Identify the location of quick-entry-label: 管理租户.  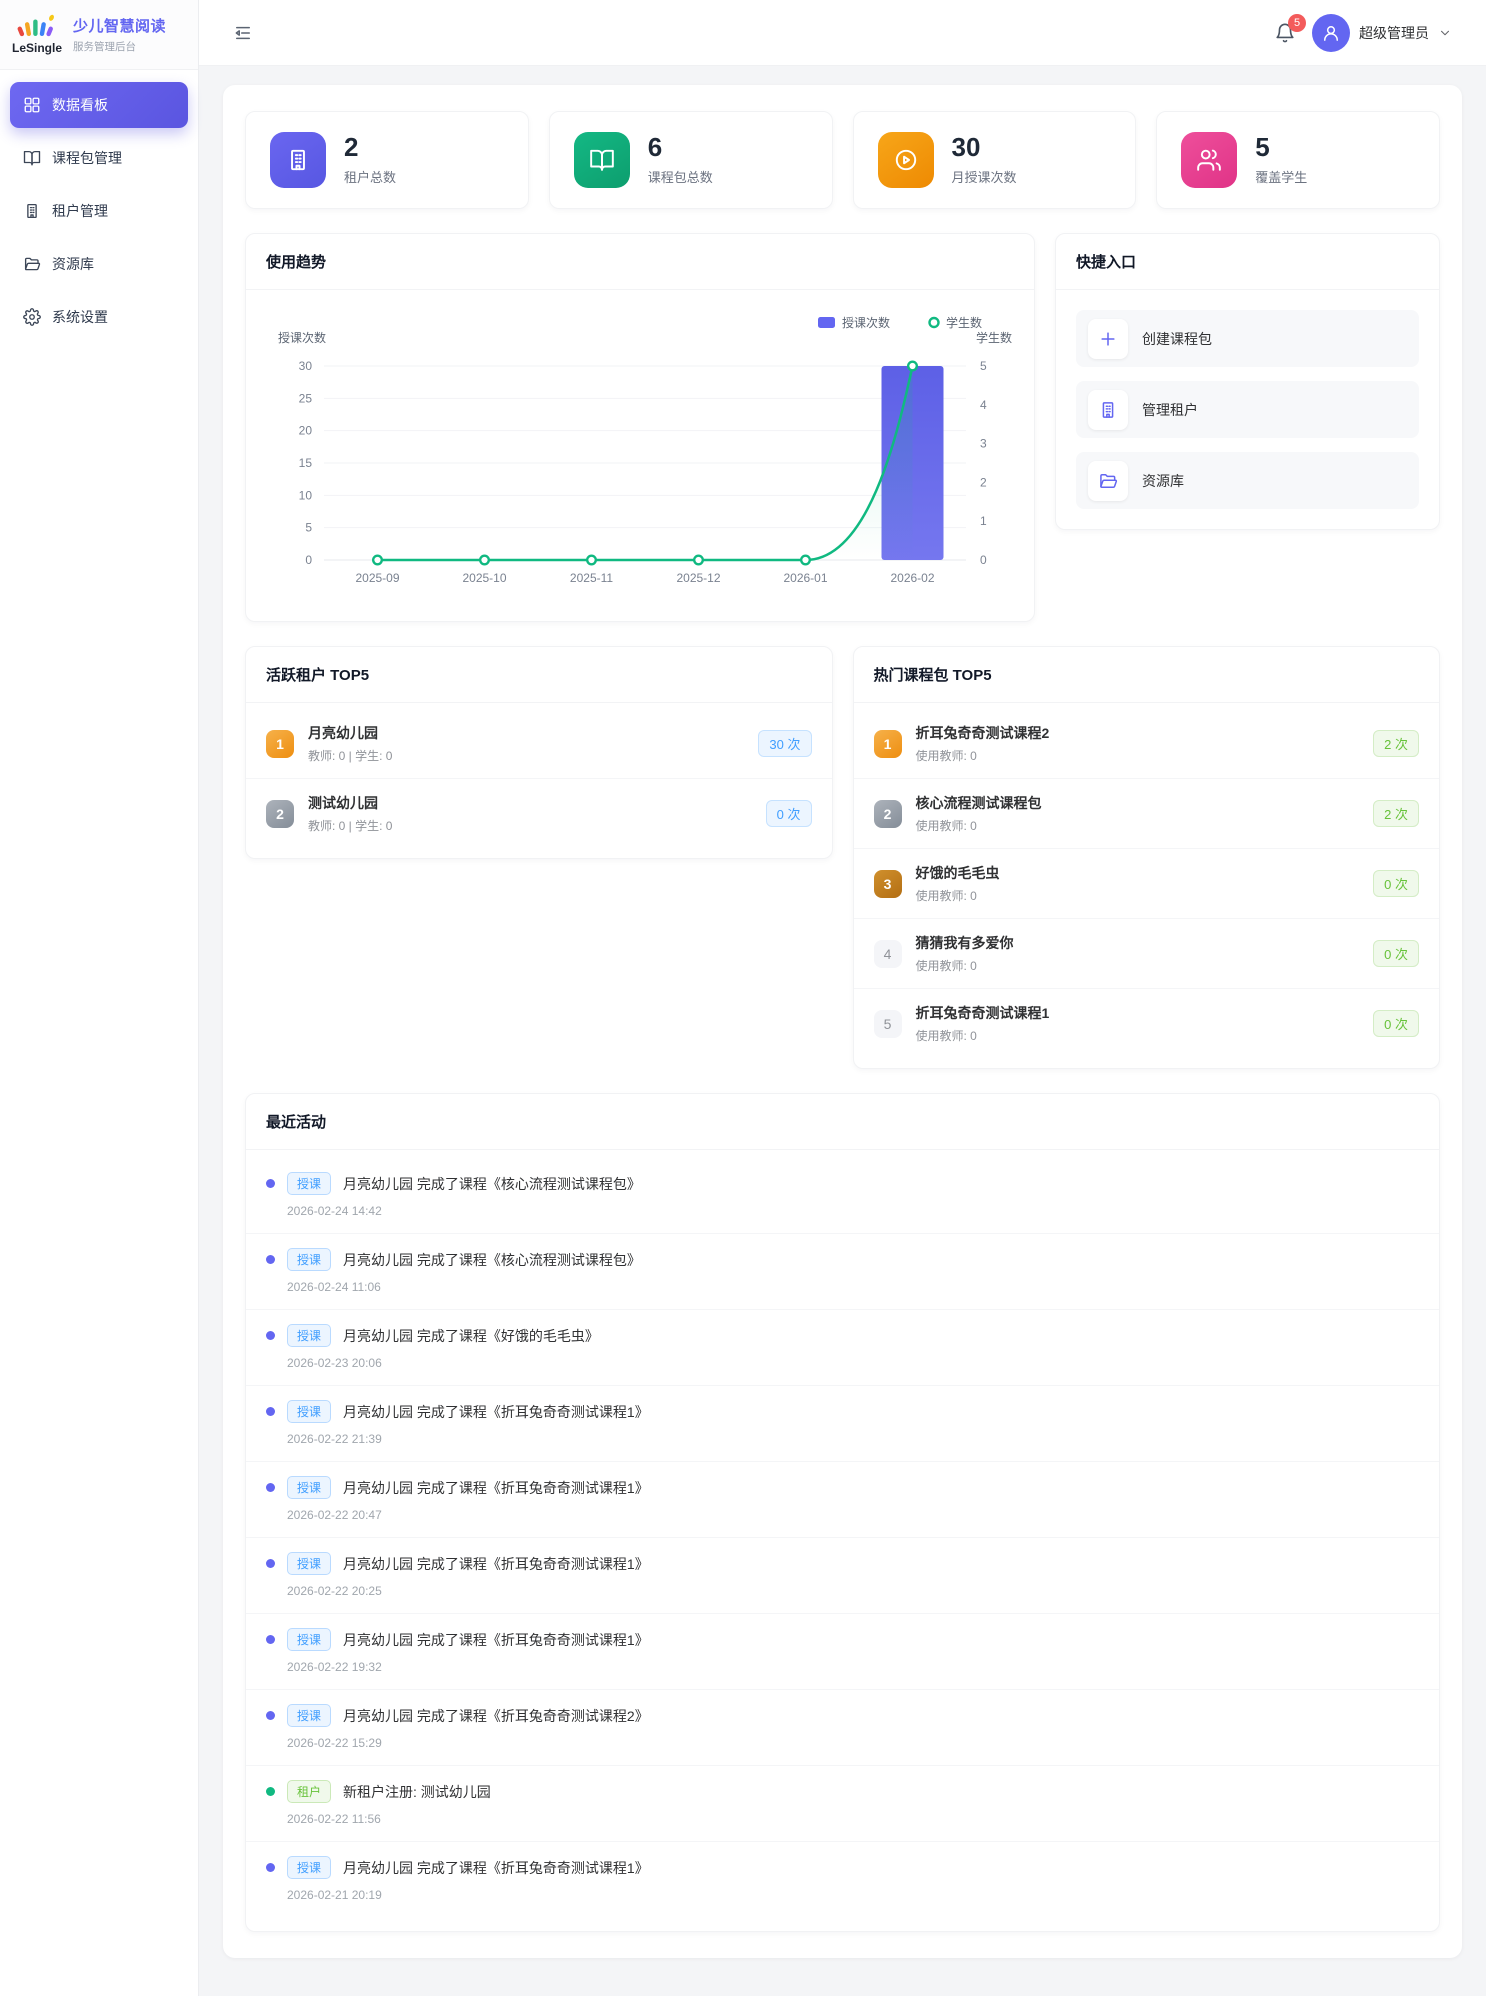
(1170, 409).